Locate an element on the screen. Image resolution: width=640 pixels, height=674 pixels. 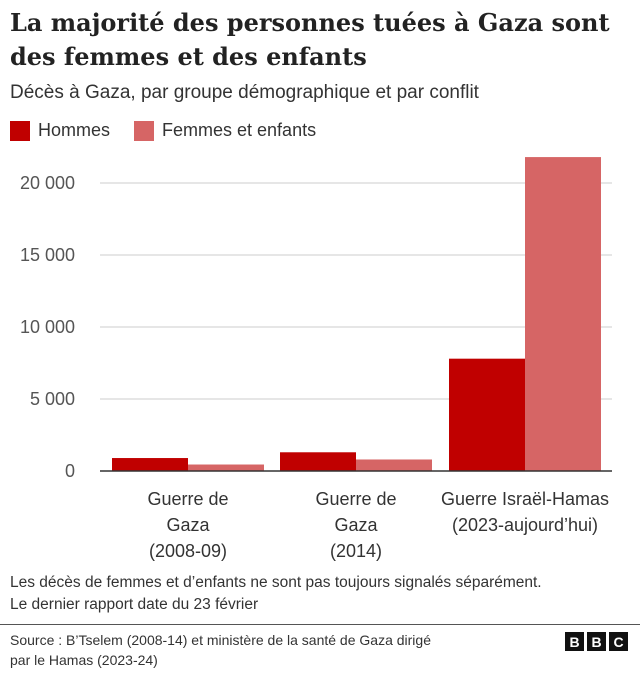
source-line: par le Hamas (2023-24) is located at coordinates (84, 660).